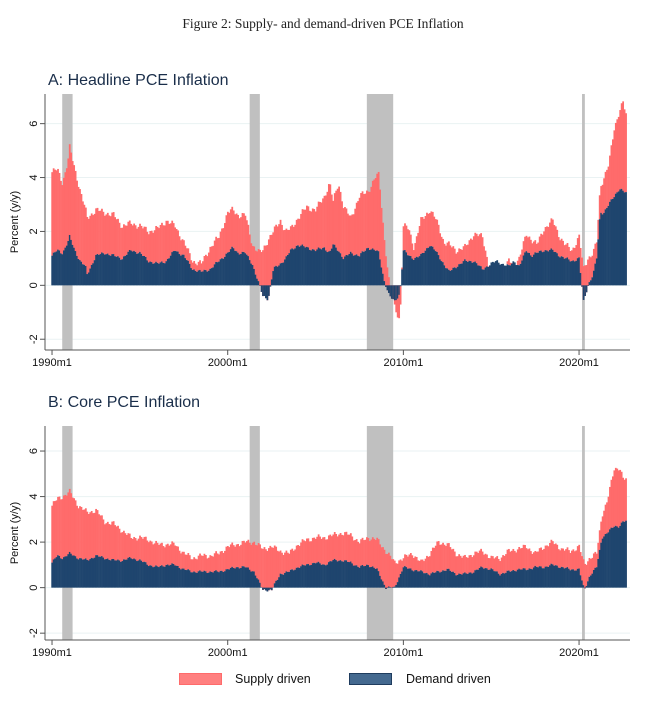 The image size is (646, 707). What do you see at coordinates (34, 124) in the screenshot?
I see `y-tick-label: 6` at bounding box center [34, 124].